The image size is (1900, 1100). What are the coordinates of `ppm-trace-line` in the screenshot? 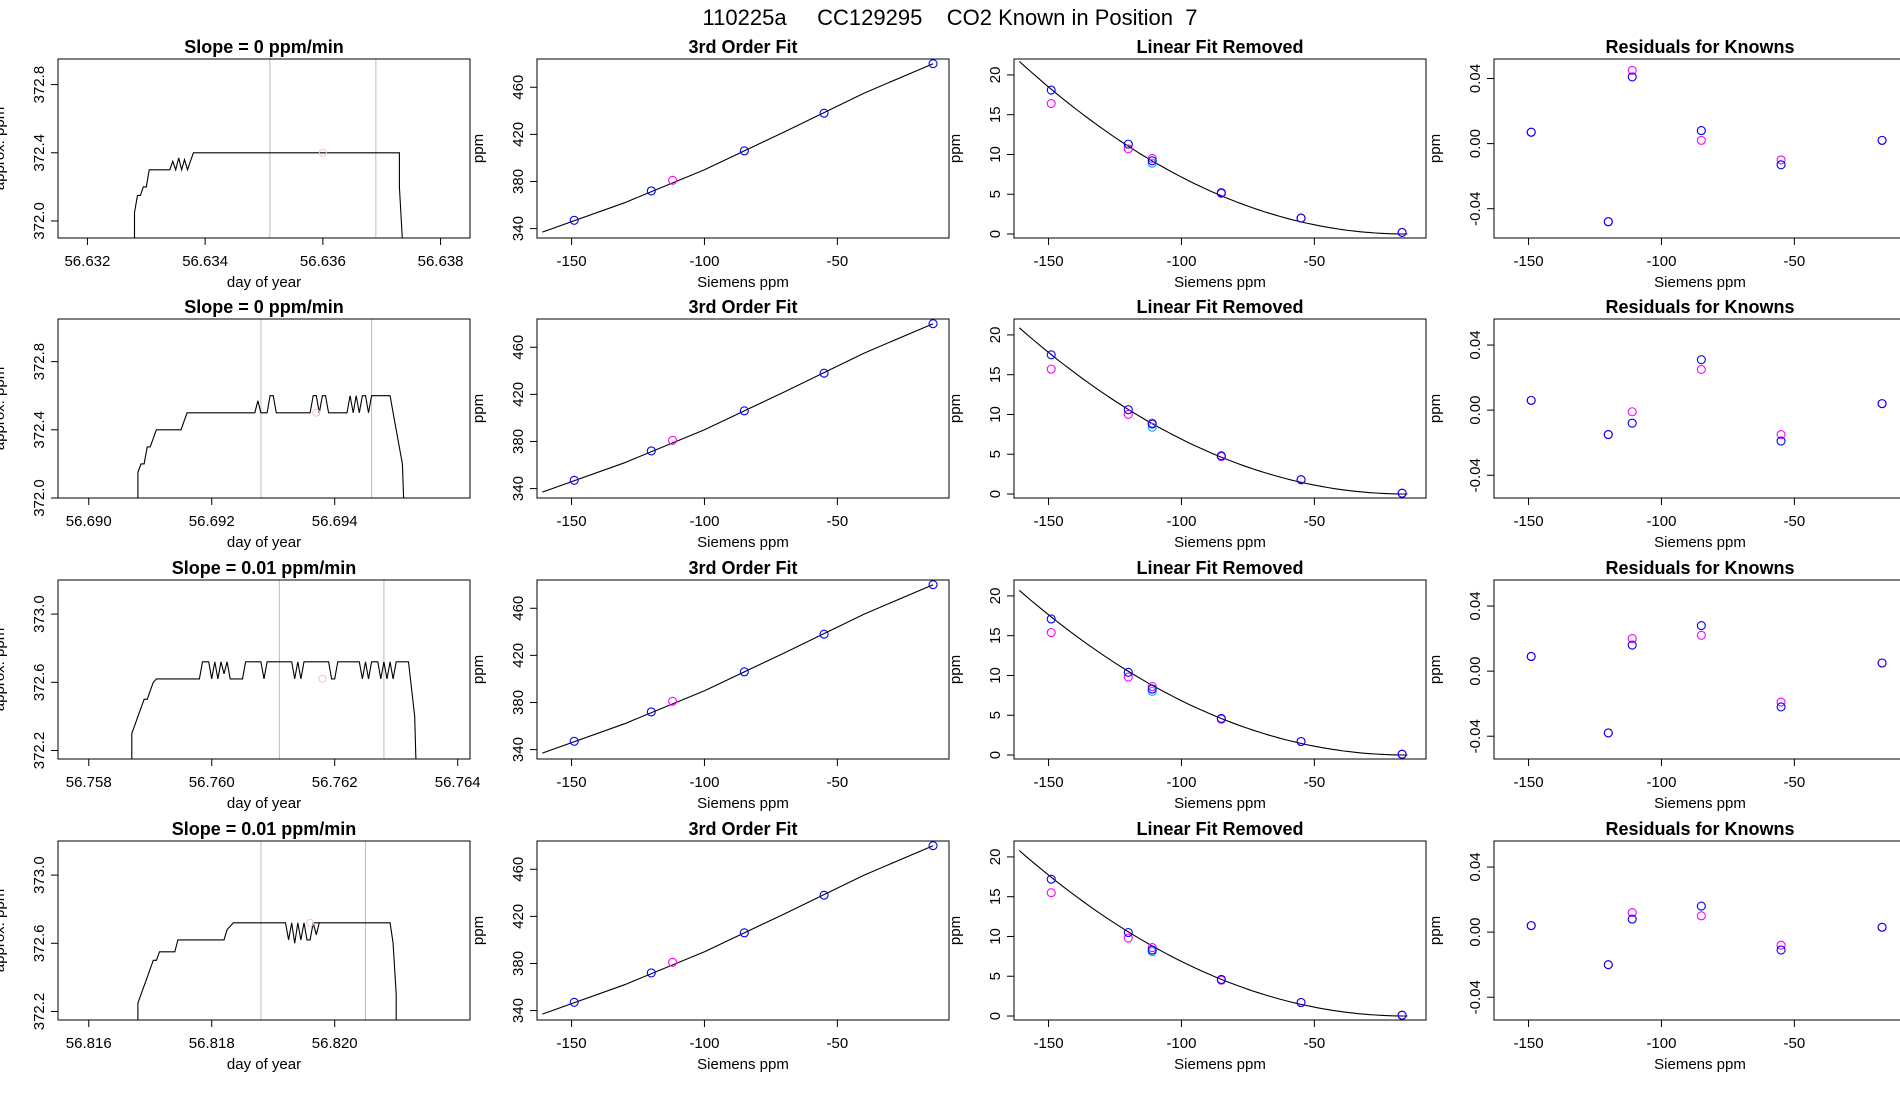 It's located at (271, 446).